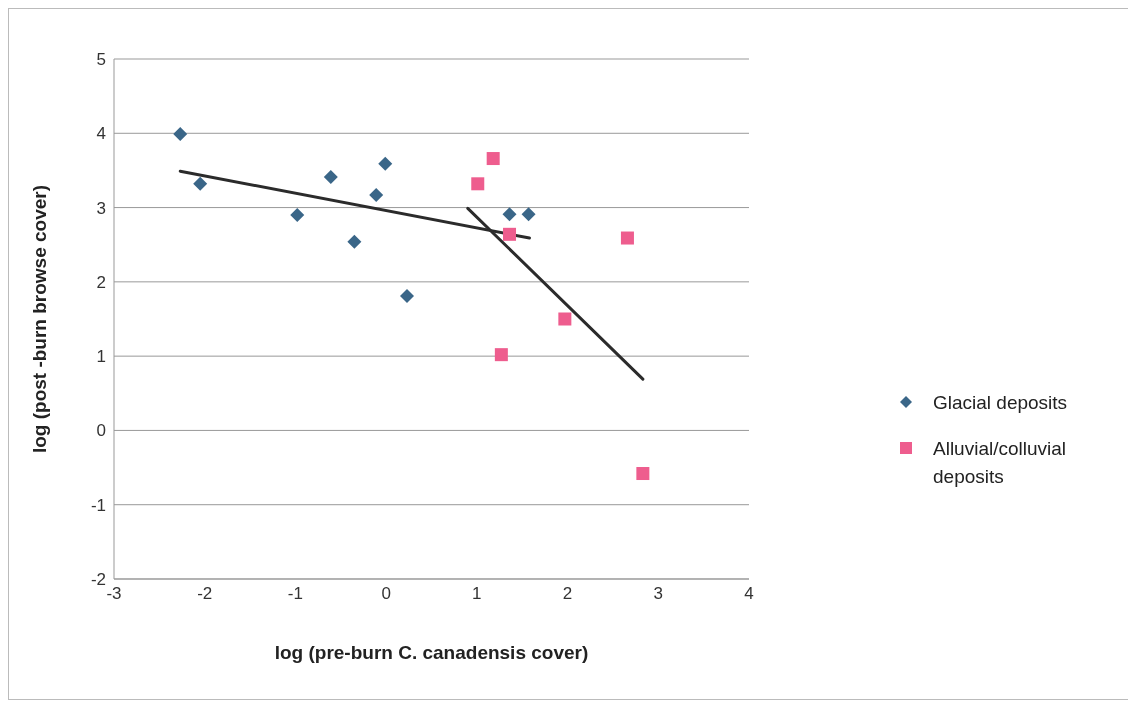  I want to click on y-axis-title: log (post -burn browse cover), so click(39, 319).